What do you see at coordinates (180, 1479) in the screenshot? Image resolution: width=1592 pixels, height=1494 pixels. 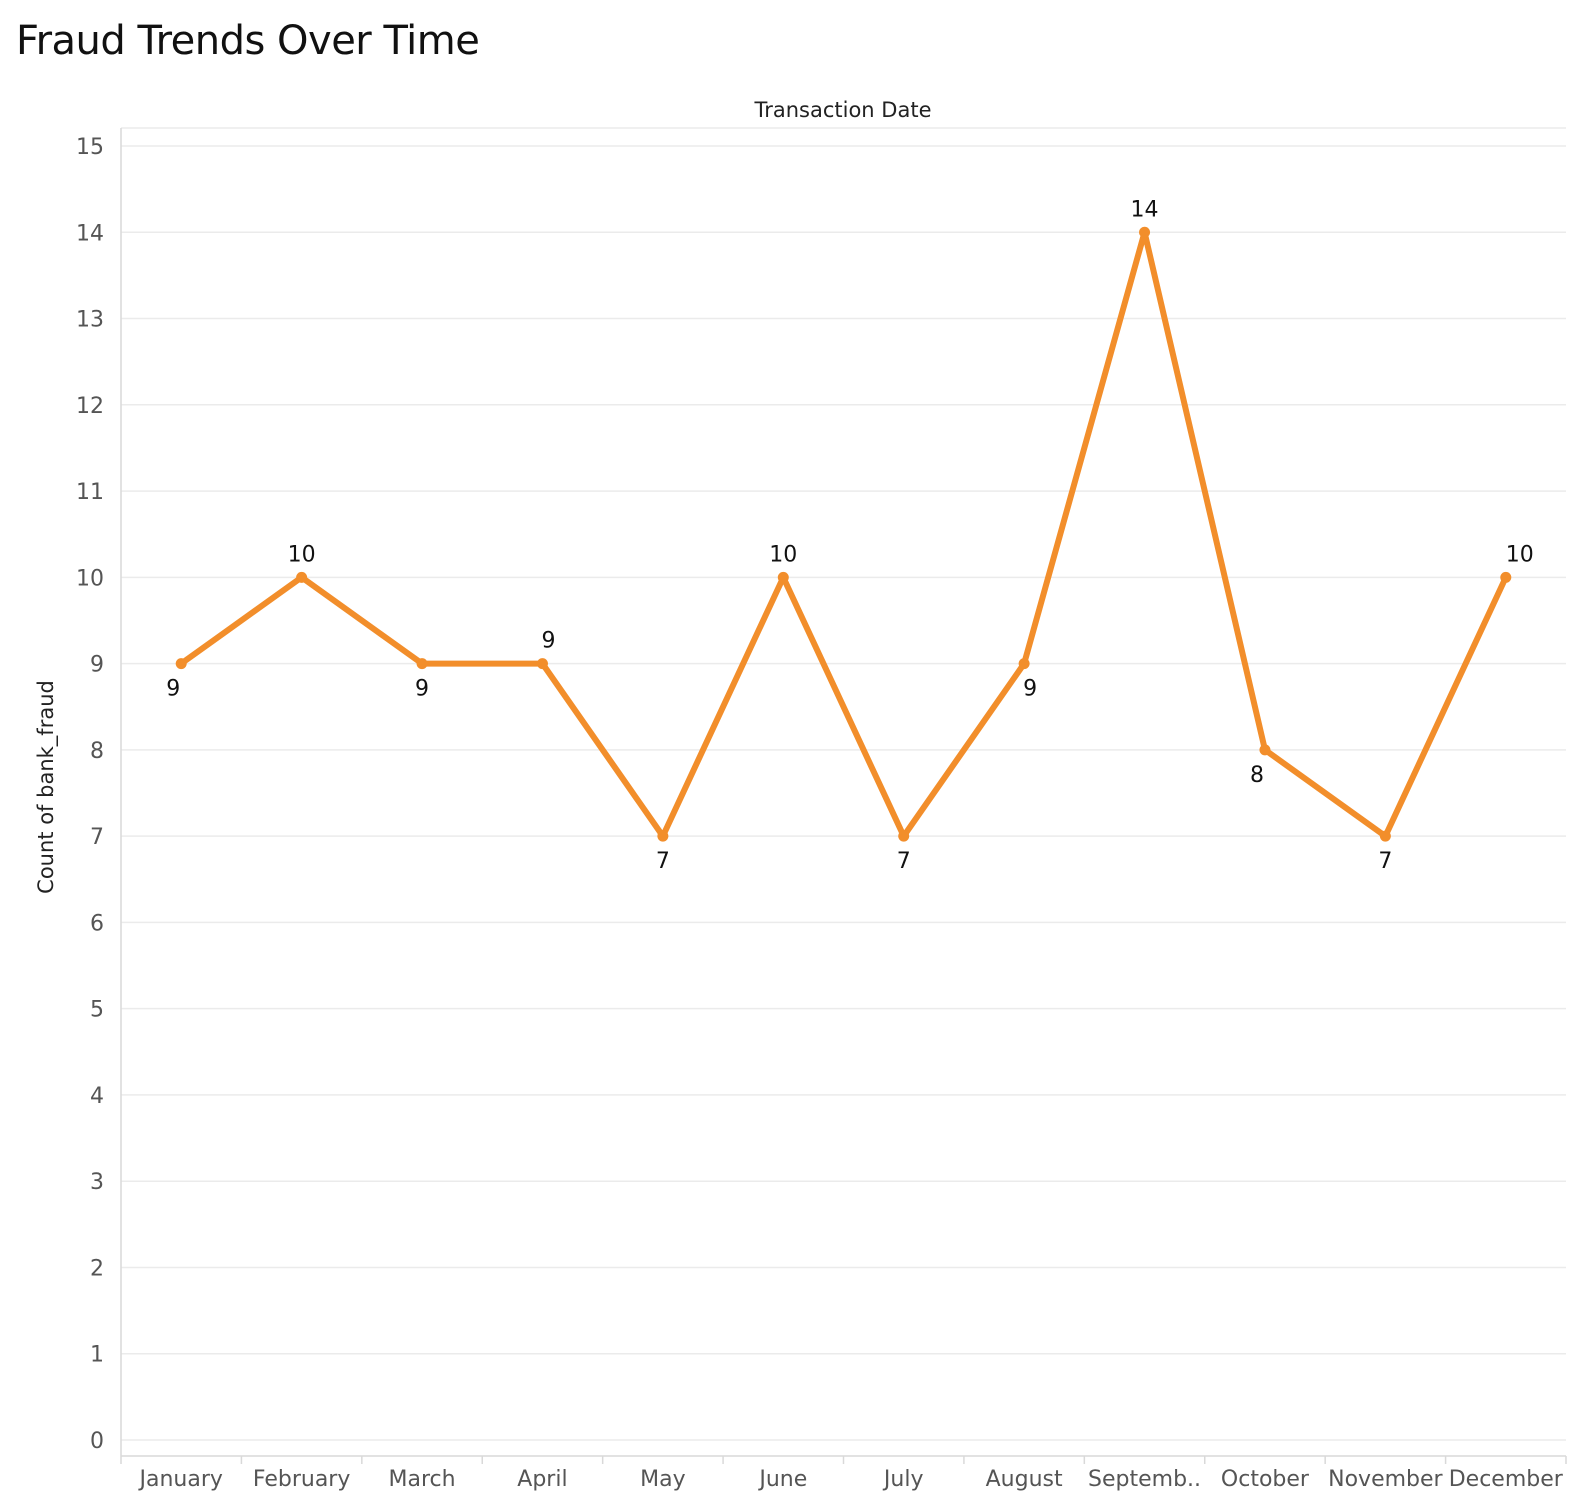 I see `x-tick-label: January` at bounding box center [180, 1479].